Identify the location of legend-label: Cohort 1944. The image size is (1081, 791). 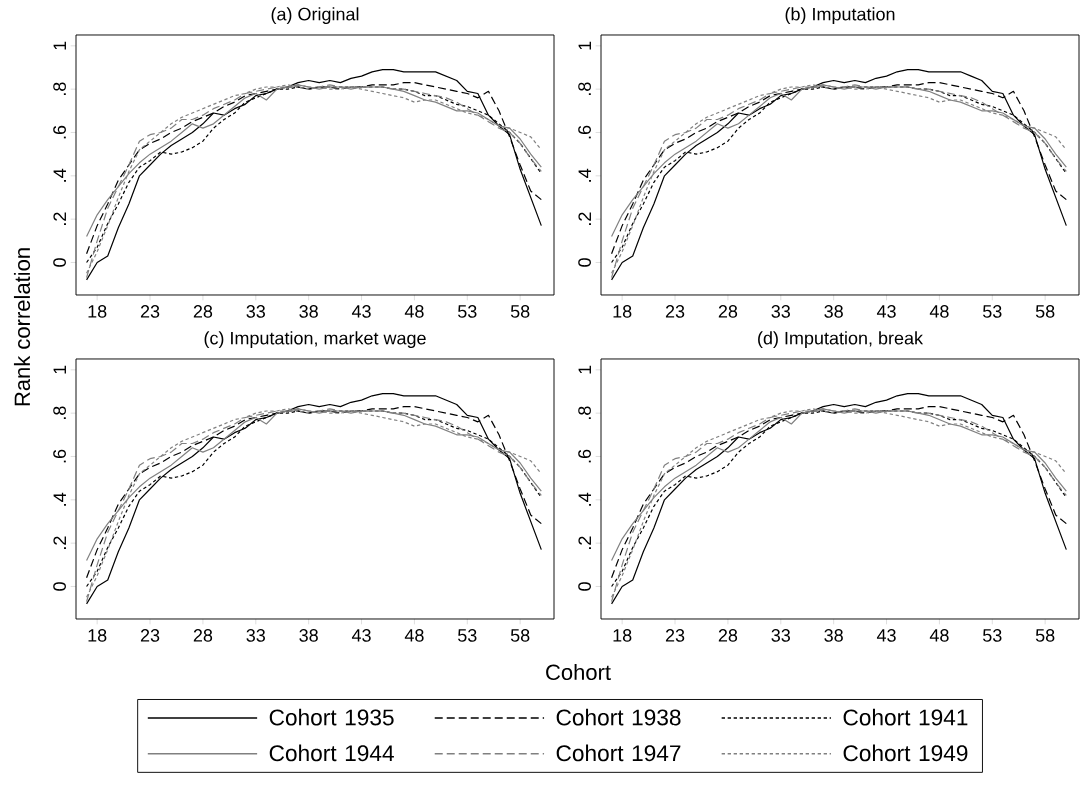
(331, 753).